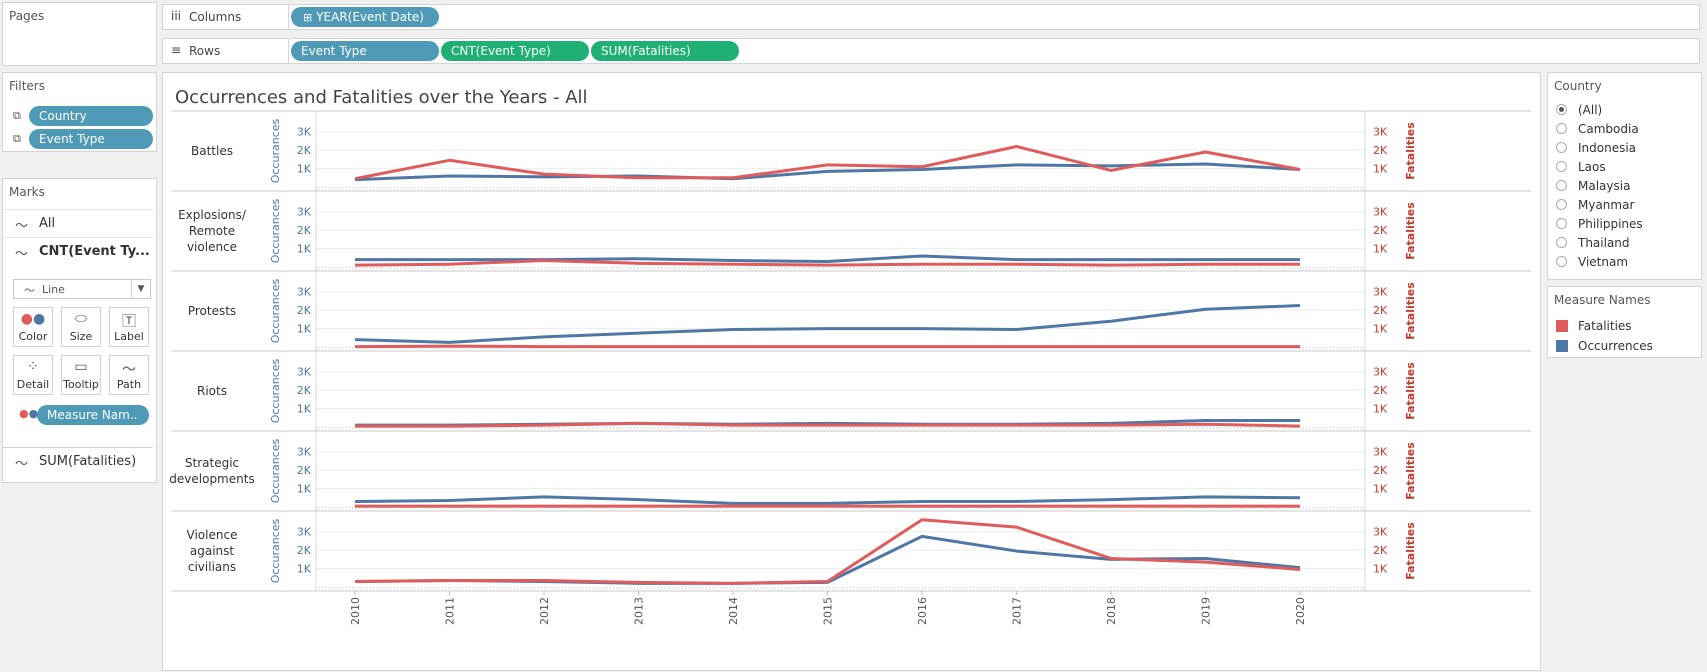 The height and width of the screenshot is (672, 1707). Describe the element at coordinates (129, 375) in the screenshot. I see `path-button: 〜 Path` at that location.